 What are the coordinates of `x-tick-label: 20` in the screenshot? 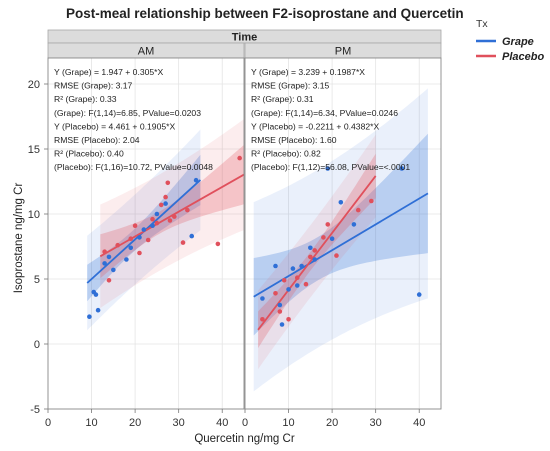 It's located at (332, 423).